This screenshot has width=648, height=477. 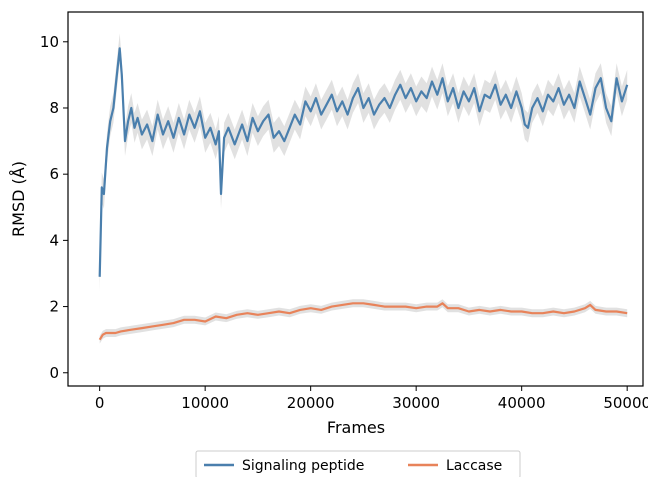 I want to click on y-tick-label: 2, so click(x=54, y=307).